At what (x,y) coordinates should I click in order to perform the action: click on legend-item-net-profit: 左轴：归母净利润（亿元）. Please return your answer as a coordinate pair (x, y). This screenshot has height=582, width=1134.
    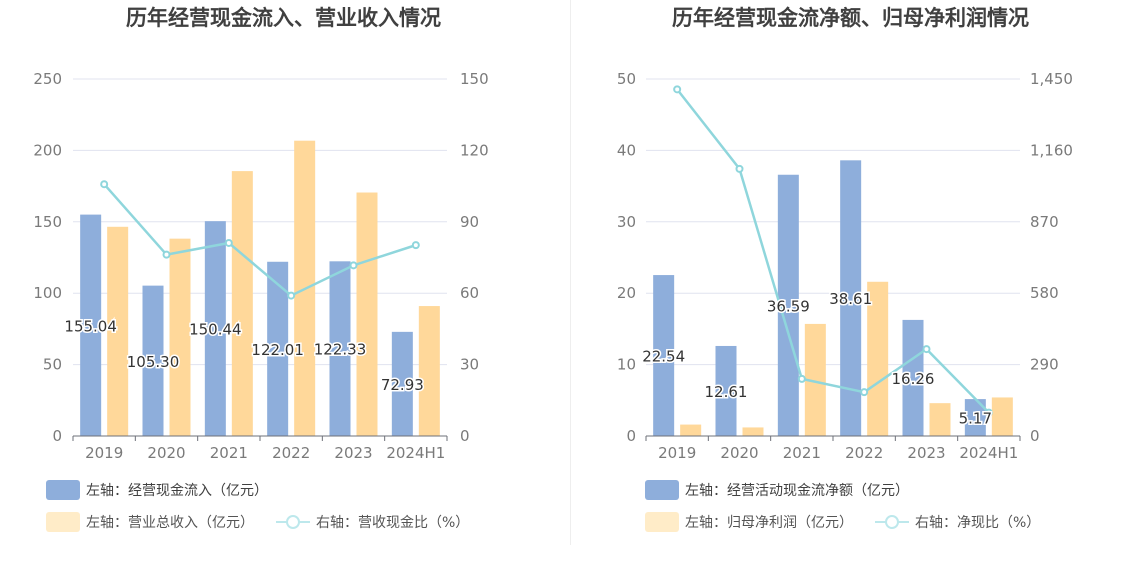
    Looking at the image, I should click on (749, 522).